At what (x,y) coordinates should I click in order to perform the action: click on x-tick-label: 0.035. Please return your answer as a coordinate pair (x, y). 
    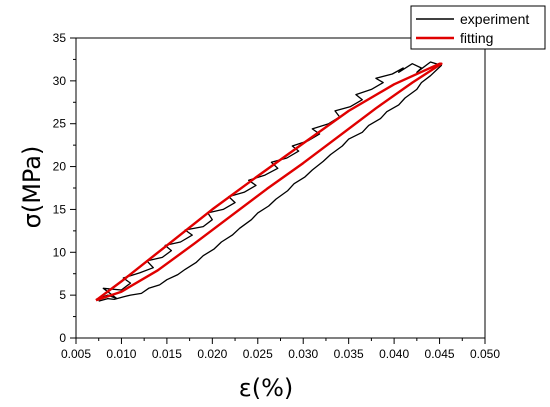
    Looking at the image, I should click on (349, 354).